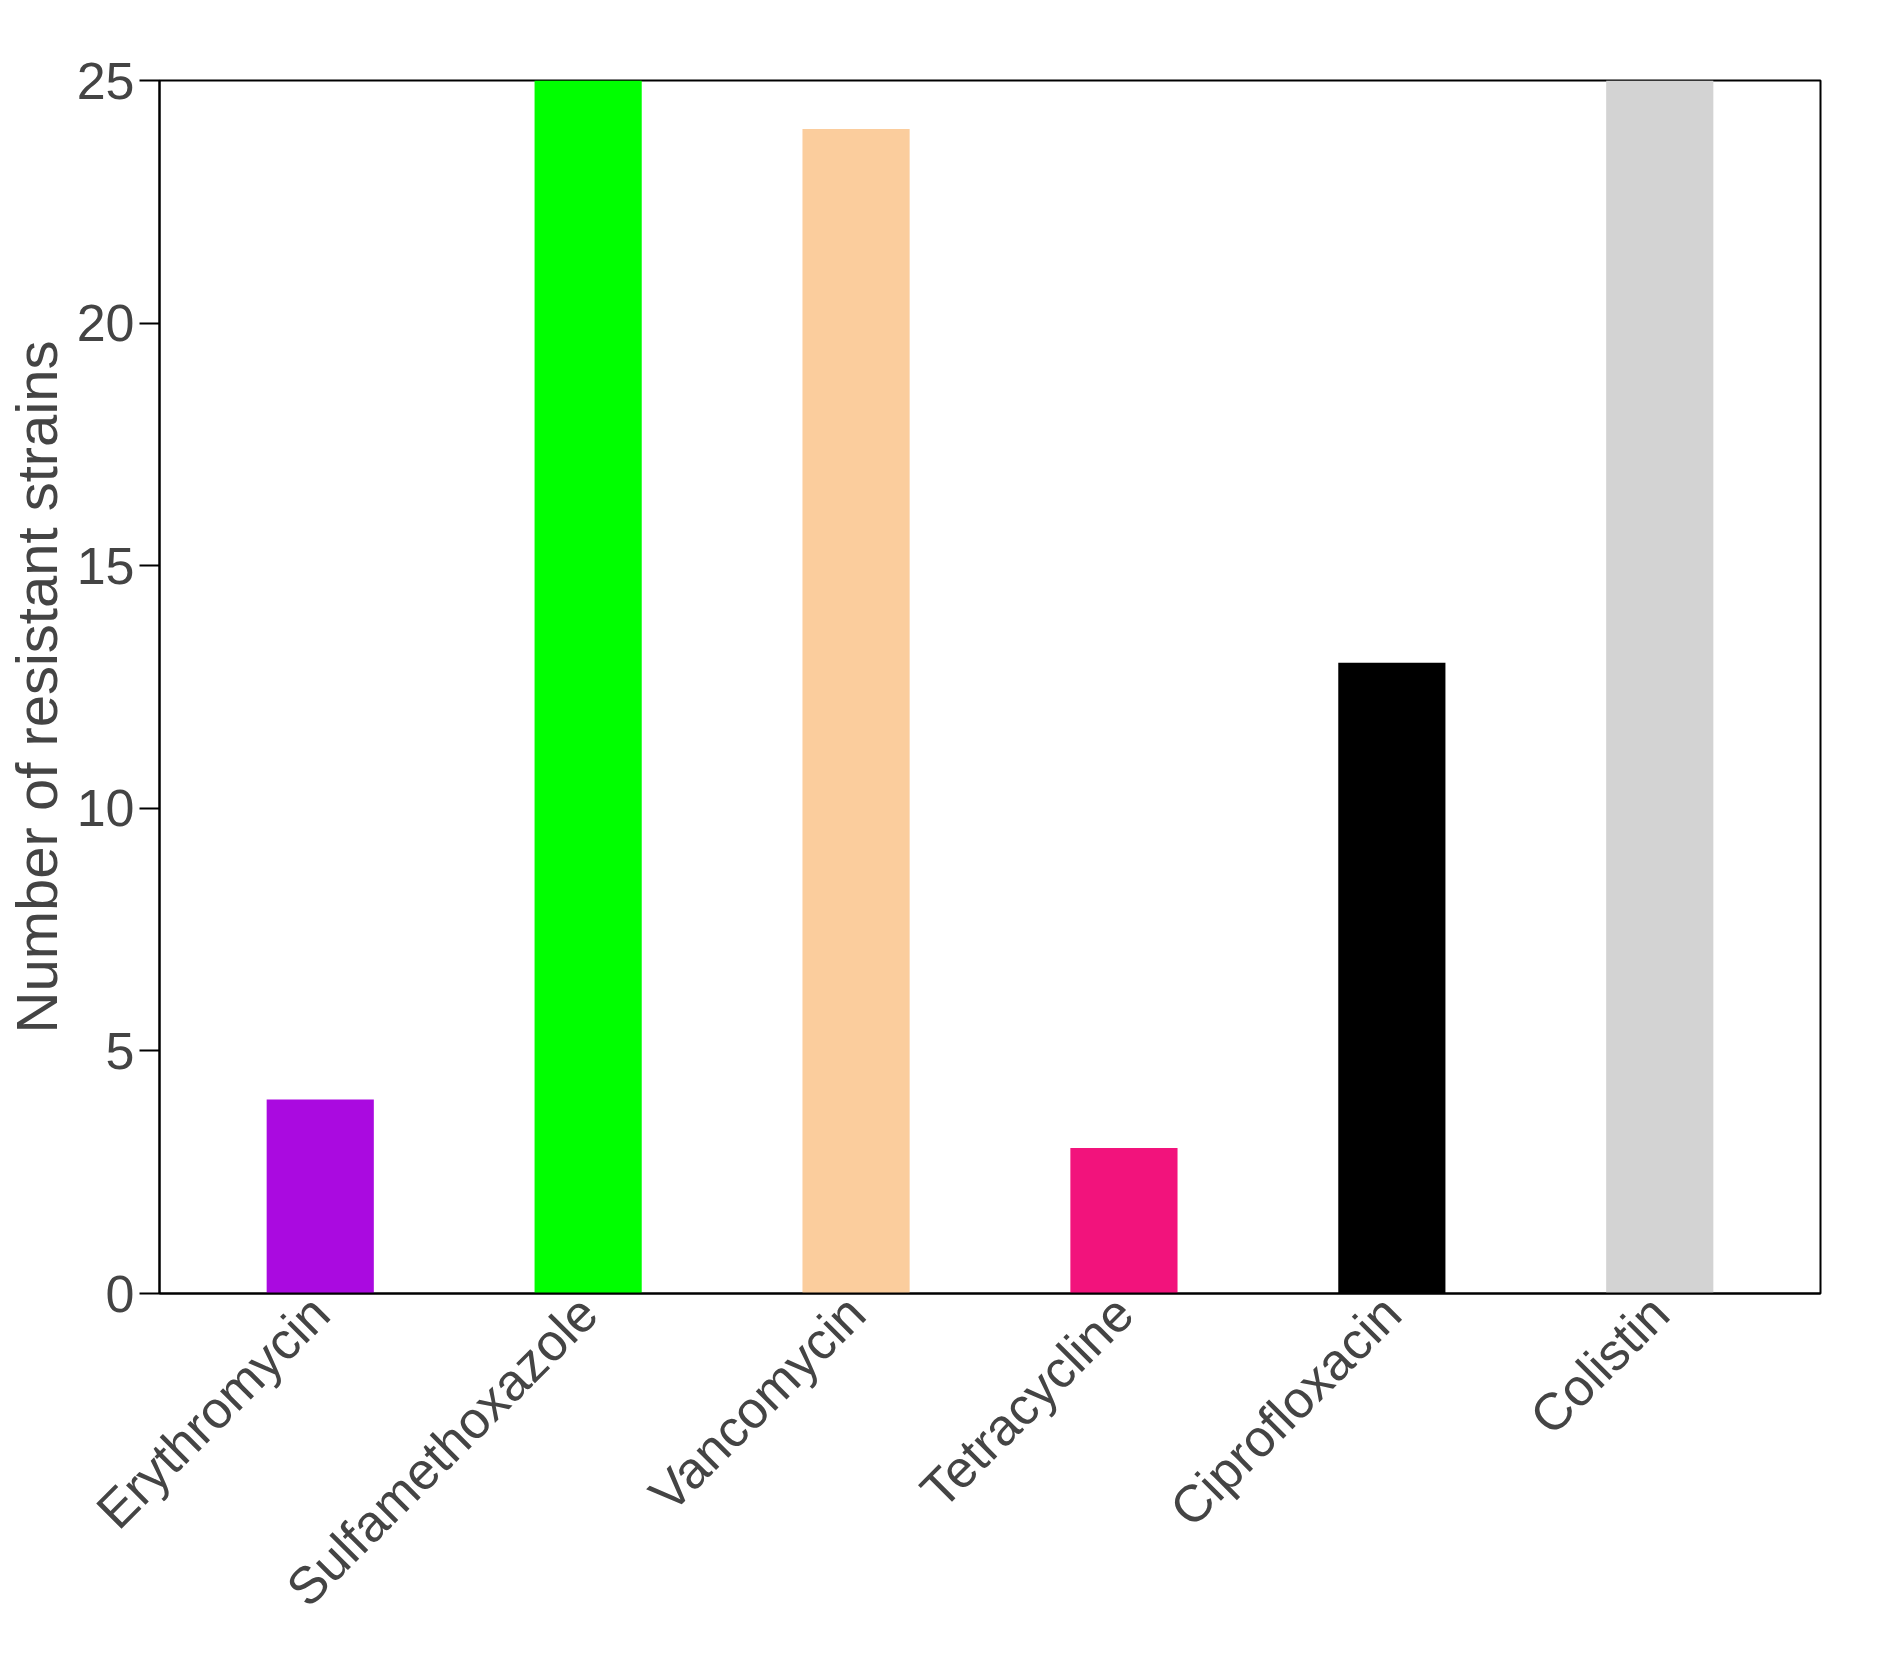  I want to click on y-tick-label: 15, so click(105, 565).